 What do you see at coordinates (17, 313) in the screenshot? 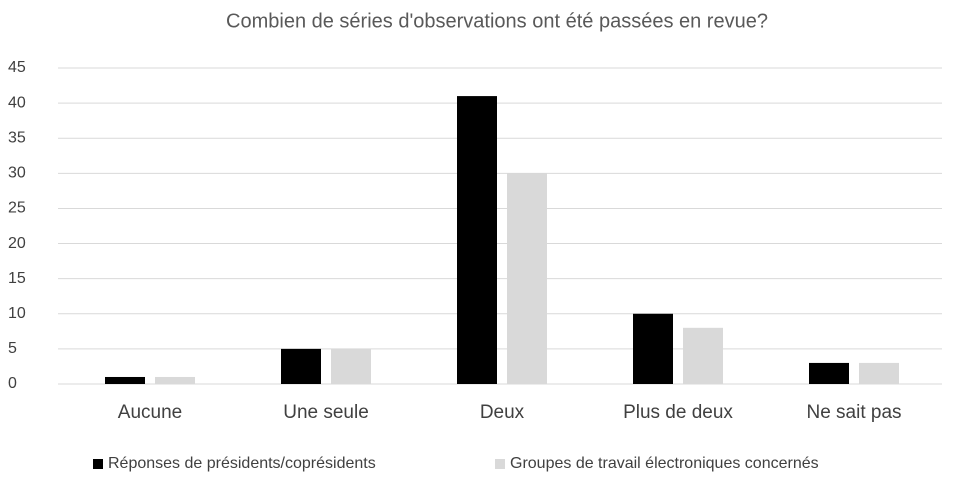
I see `y-tick-label: 10` at bounding box center [17, 313].